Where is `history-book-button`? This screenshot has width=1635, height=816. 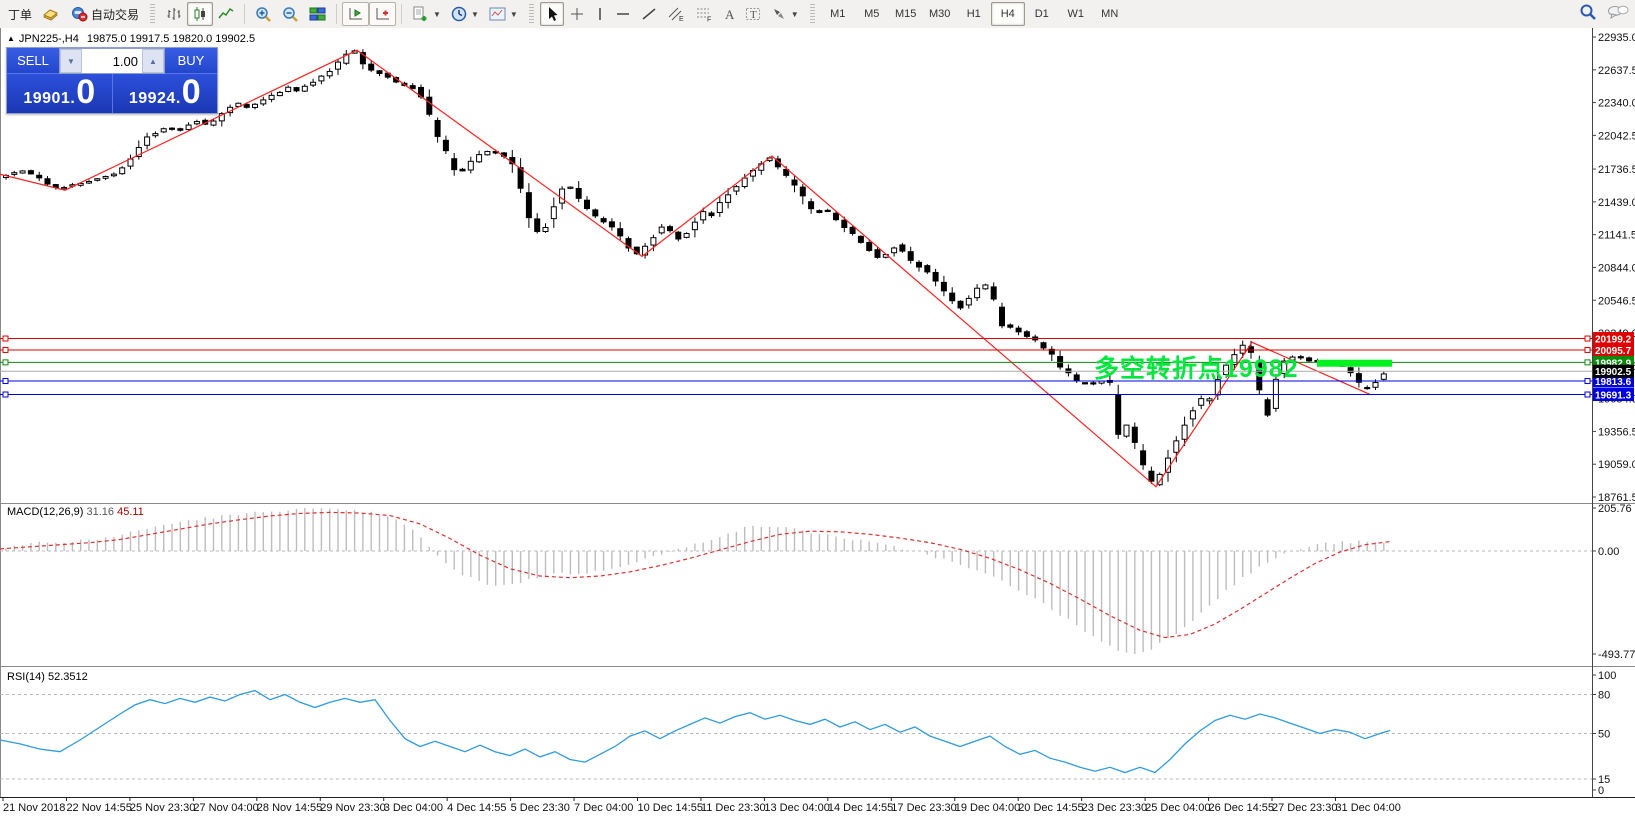 history-book-button is located at coordinates (51, 14).